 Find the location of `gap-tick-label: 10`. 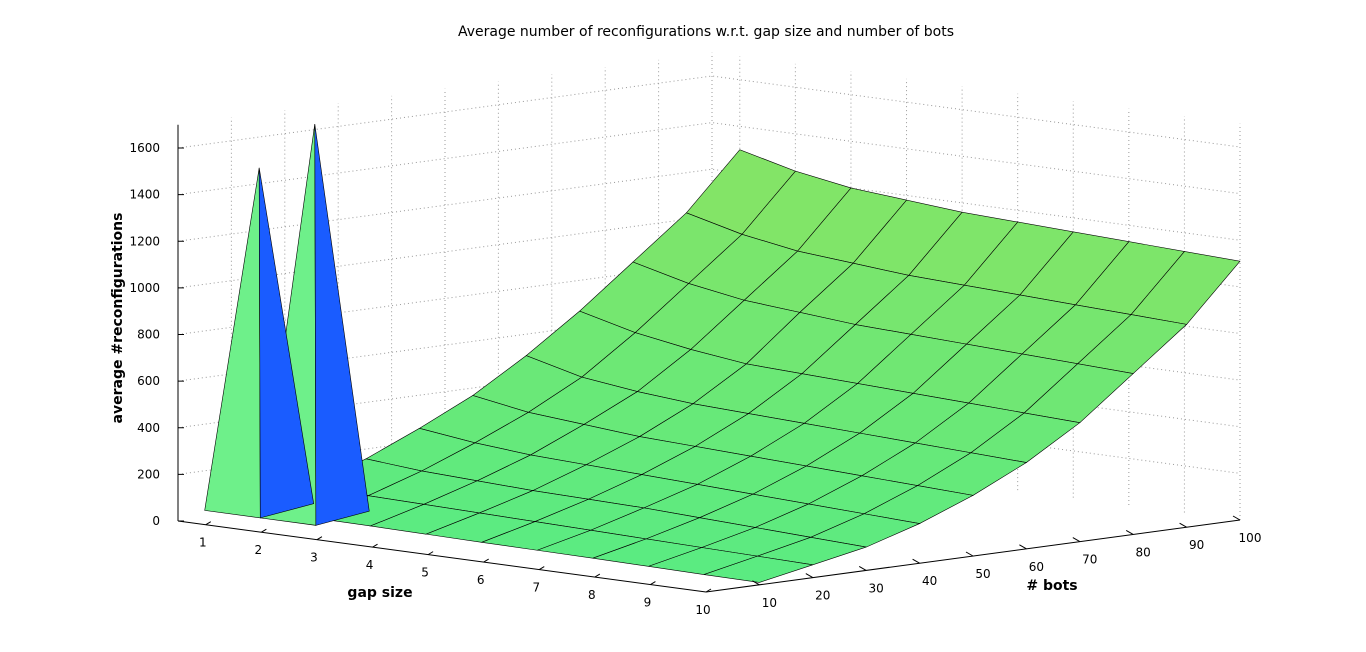

gap-tick-label: 10 is located at coordinates (702, 610).